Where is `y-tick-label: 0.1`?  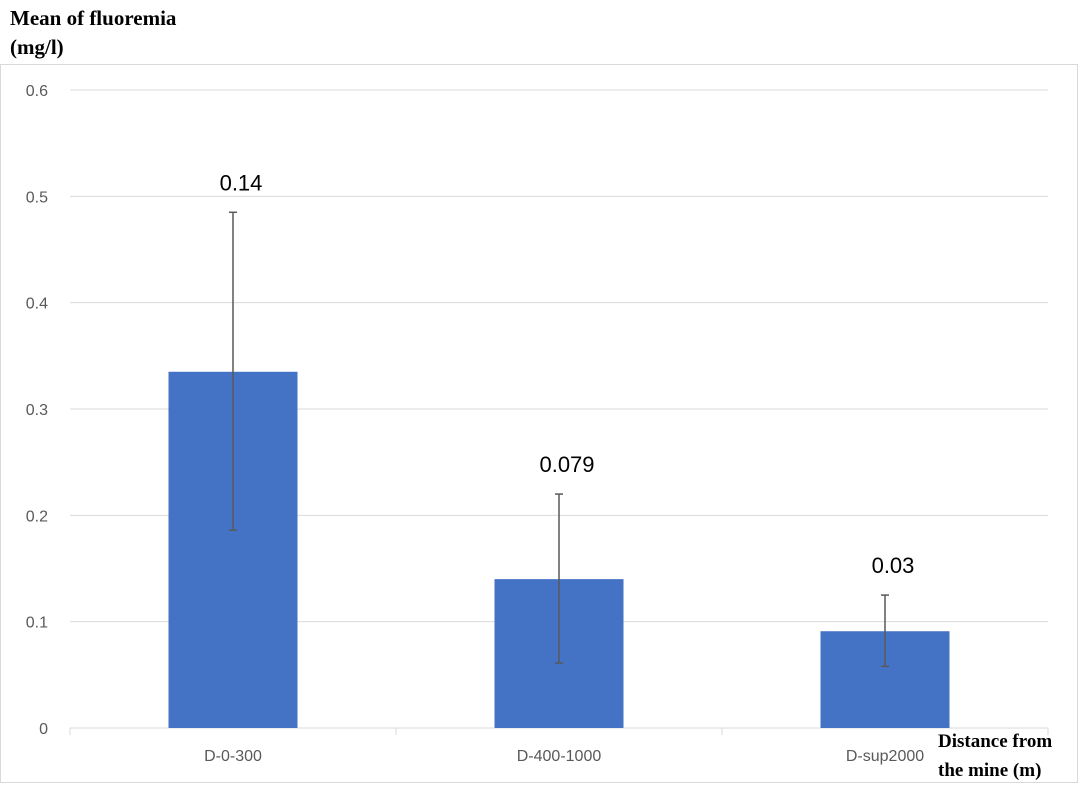
y-tick-label: 0.1 is located at coordinates (37, 623).